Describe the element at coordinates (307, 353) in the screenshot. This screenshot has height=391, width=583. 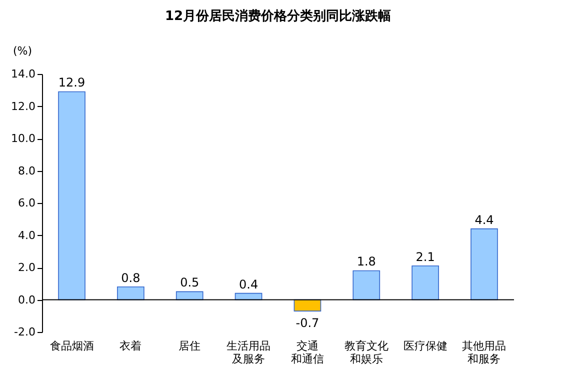
I see `x-tick-label: 交通和通信` at that location.